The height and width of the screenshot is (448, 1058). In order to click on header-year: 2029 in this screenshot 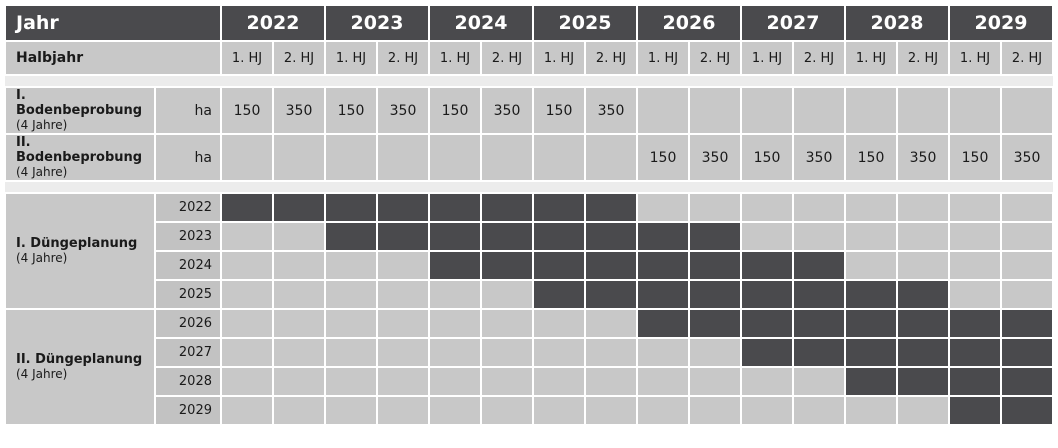, I will do `click(1001, 23)`.